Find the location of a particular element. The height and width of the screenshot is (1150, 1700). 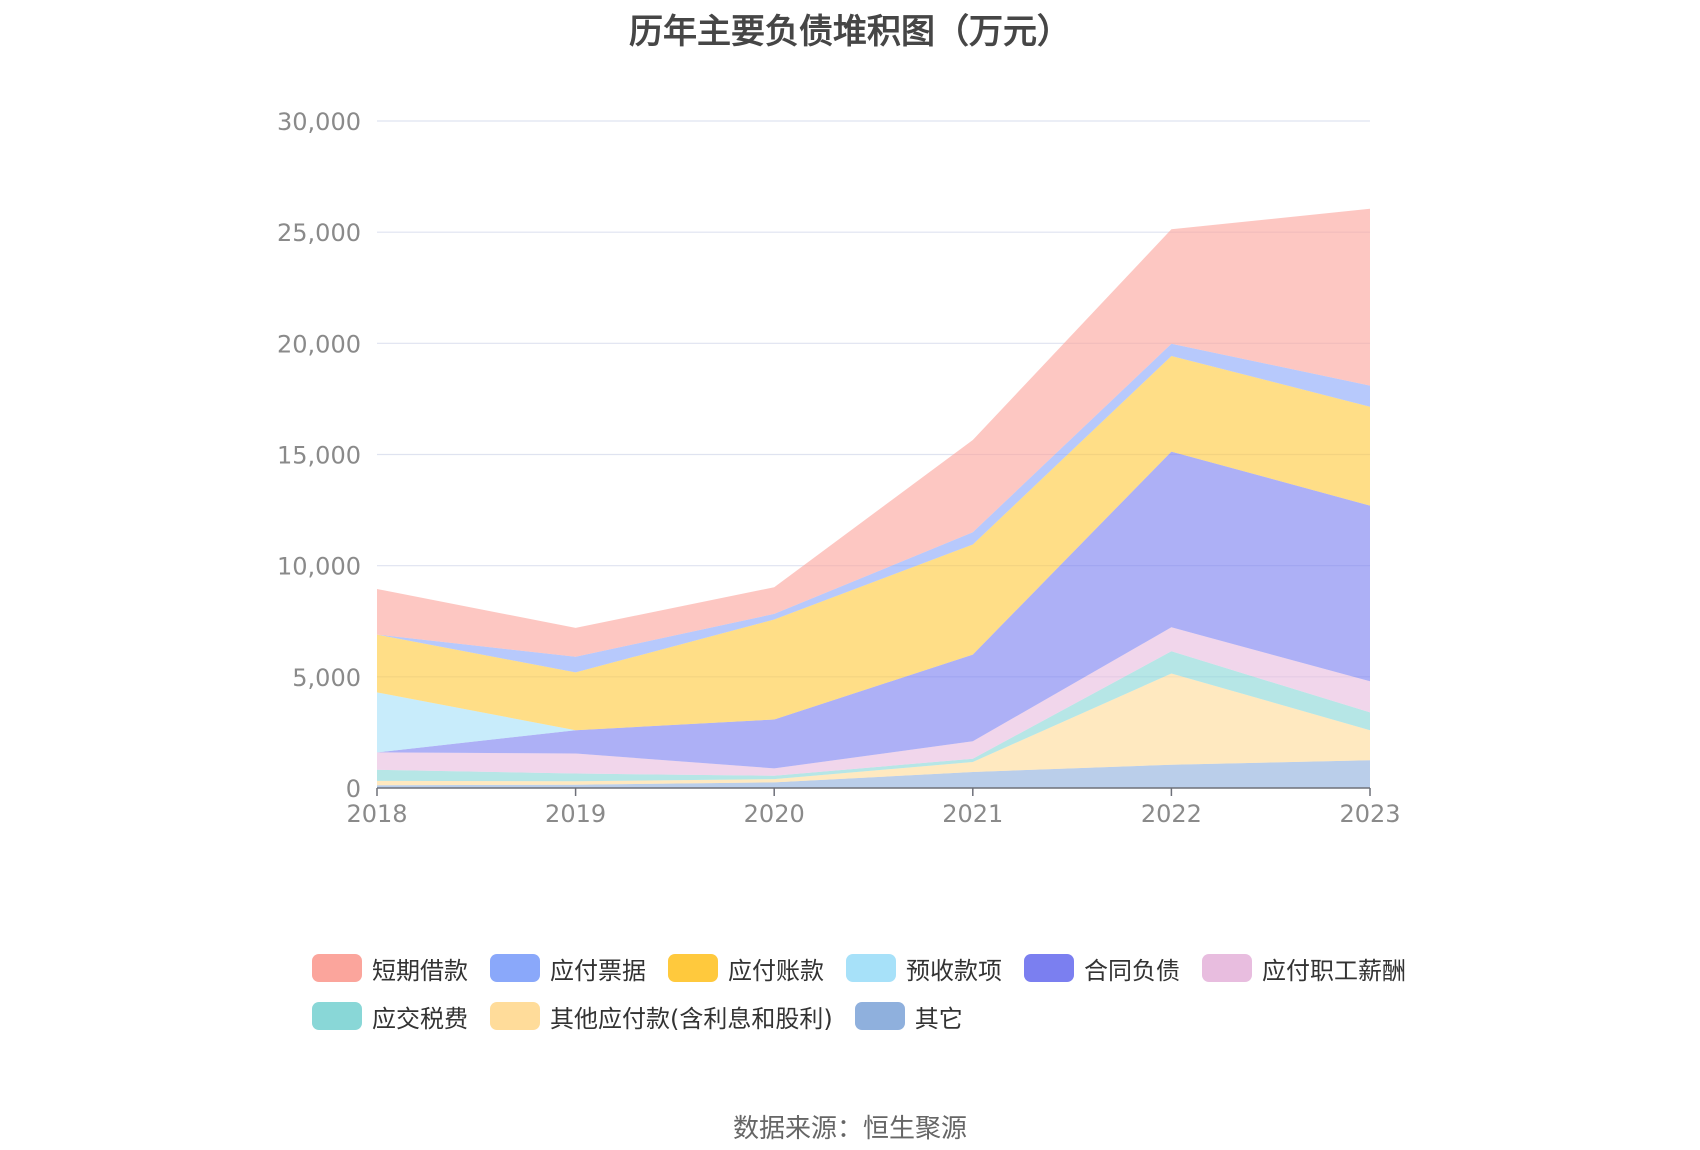

legend-item-others: 其它 is located at coordinates (908, 1016).